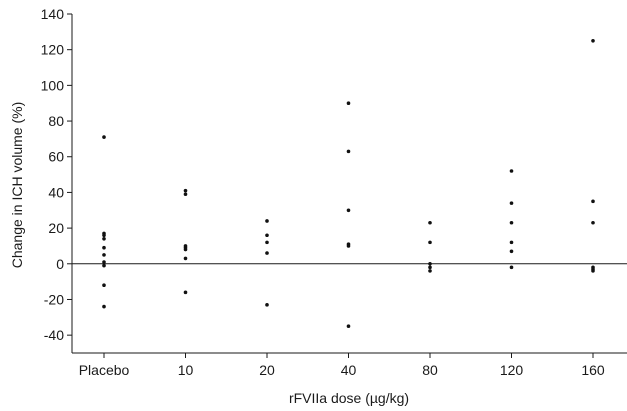 The height and width of the screenshot is (411, 627). I want to click on y-axis-title: Change in ICH volume (%), so click(17, 185).